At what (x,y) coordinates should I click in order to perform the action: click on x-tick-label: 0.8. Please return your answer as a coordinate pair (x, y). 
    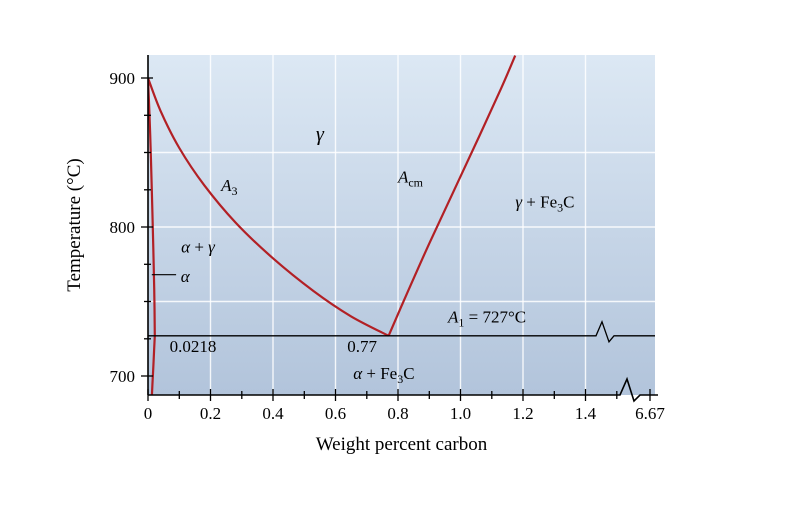
    Looking at the image, I should click on (397, 413).